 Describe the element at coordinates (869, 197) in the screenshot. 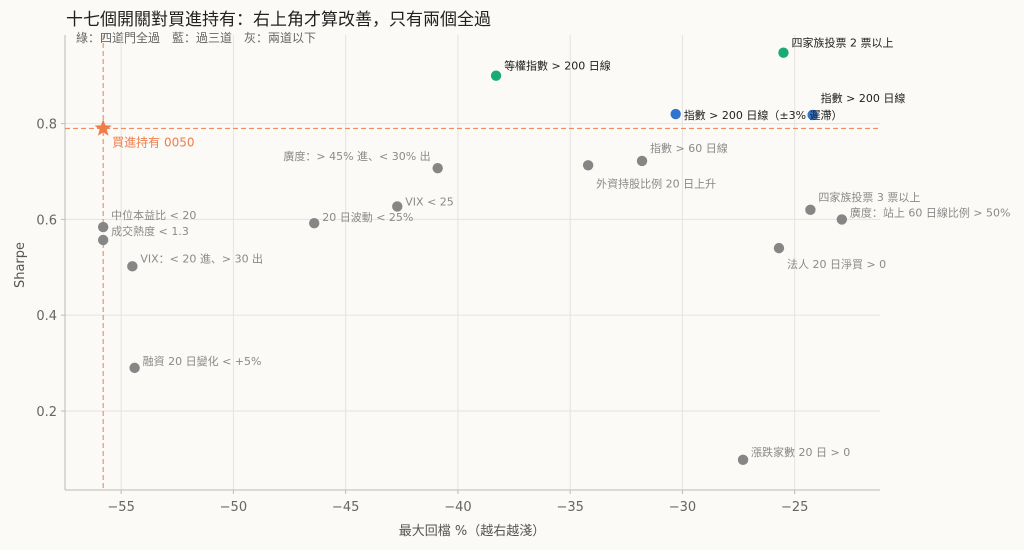

I see `data-point-label: 四家族投票 3 票以上` at that location.